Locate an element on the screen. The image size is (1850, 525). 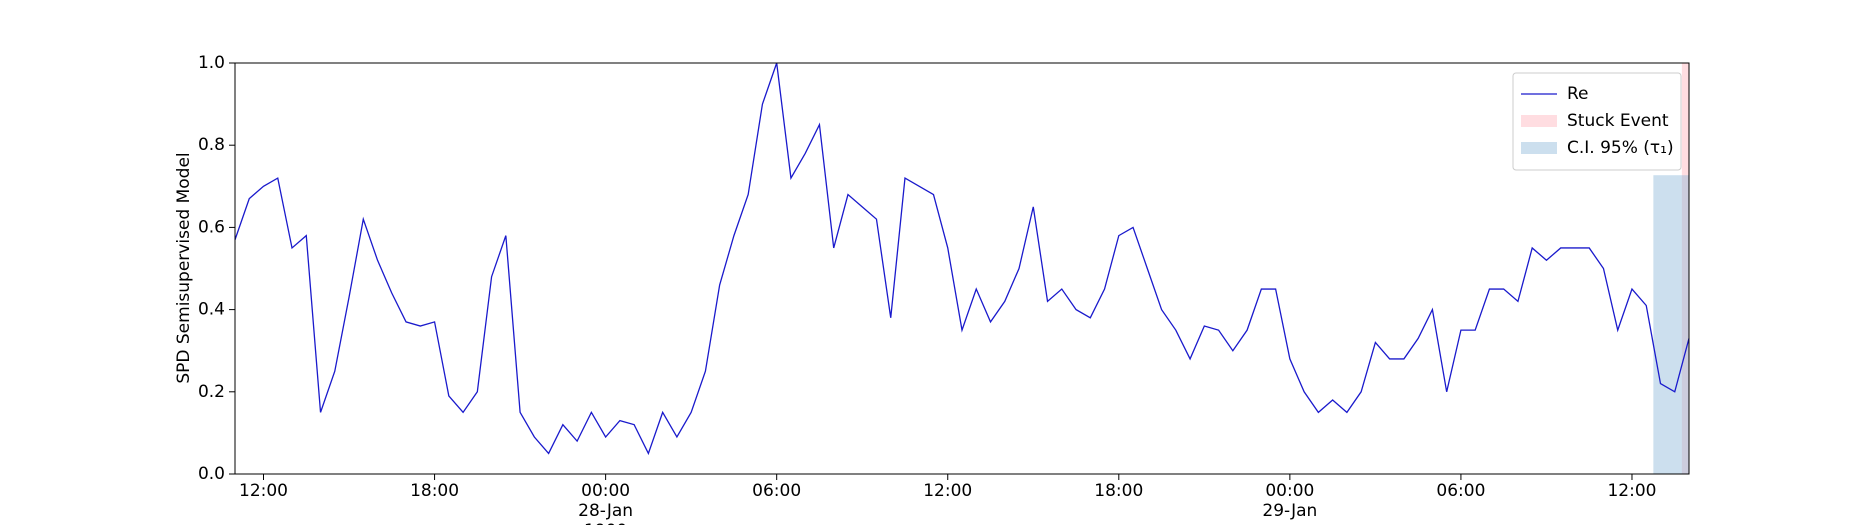
y-tick-label: 0.6 is located at coordinates (211, 227).